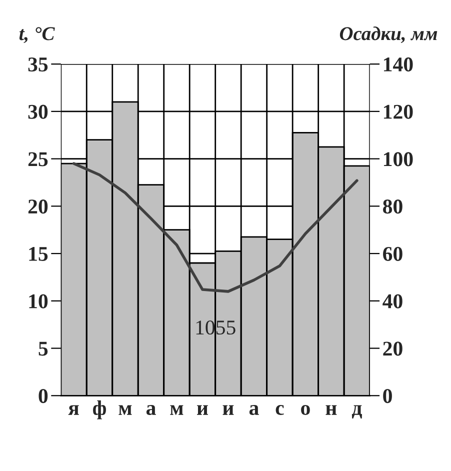 This screenshot has height=471, width=451. I want to click on y2-tick-label: 140, so click(398, 64).